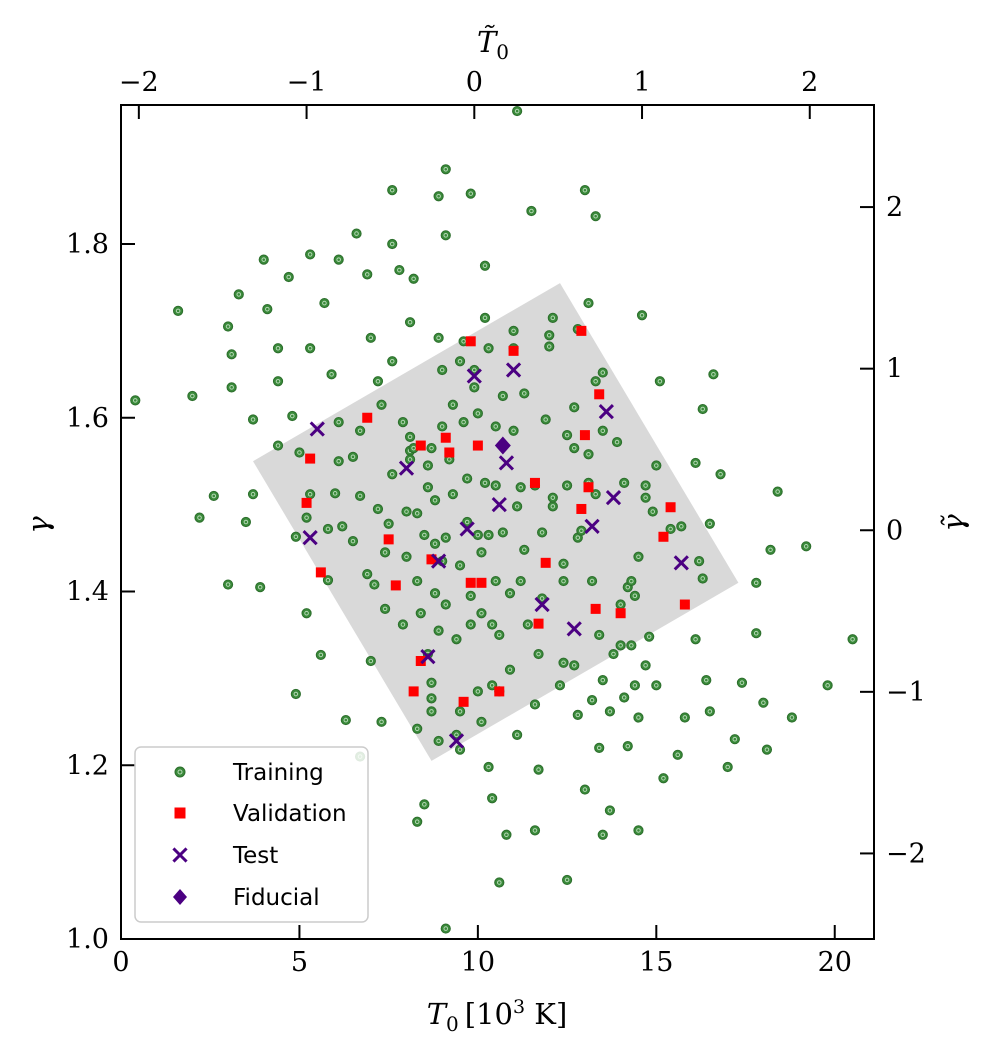 The height and width of the screenshot is (1053, 996). Describe the element at coordinates (120, 962) in the screenshot. I see `x-tick-label: 0` at that location.